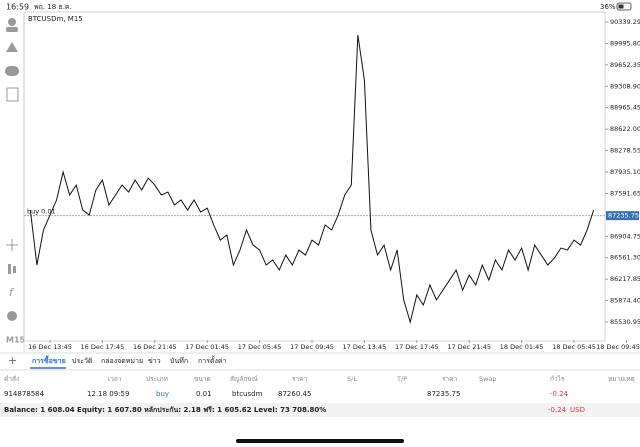  I want to click on y-tick-label: 86561.30, so click(625, 258).